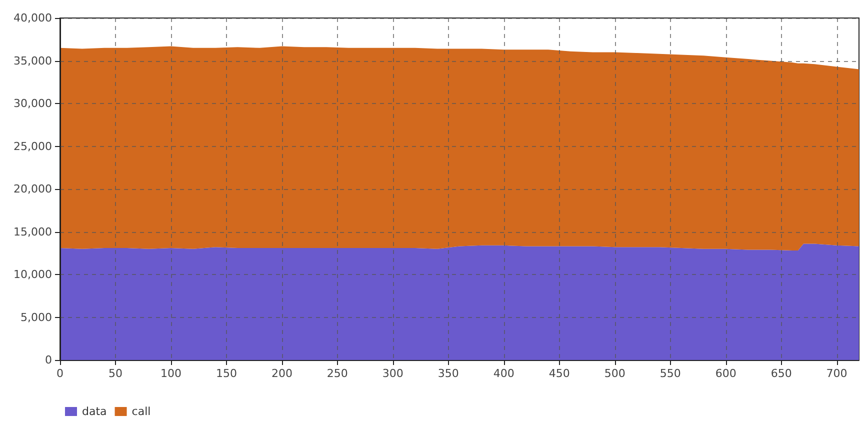 The image size is (861, 424). Describe the element at coordinates (33, 231) in the screenshot. I see `y-tick-label: 15,000` at that location.